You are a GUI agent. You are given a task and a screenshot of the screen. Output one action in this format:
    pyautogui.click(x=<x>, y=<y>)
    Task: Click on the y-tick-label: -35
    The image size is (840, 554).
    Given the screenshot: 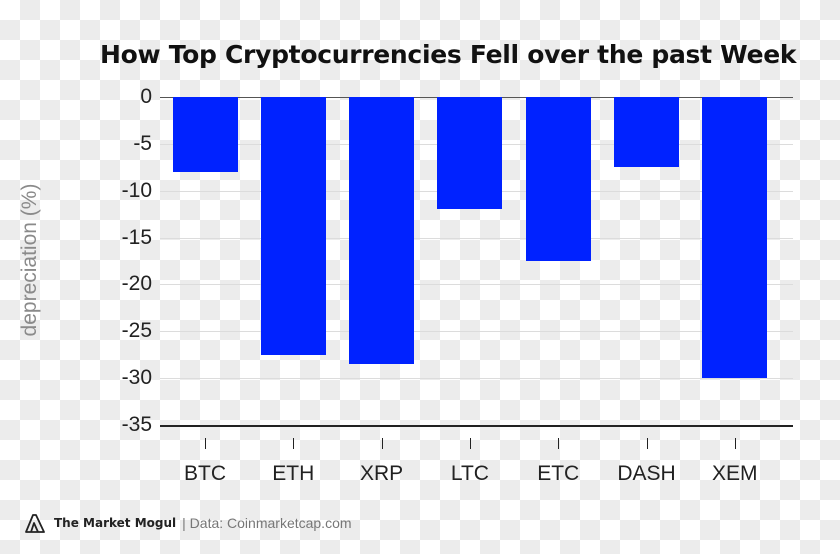 What is the action you would take?
    pyautogui.click(x=136, y=424)
    